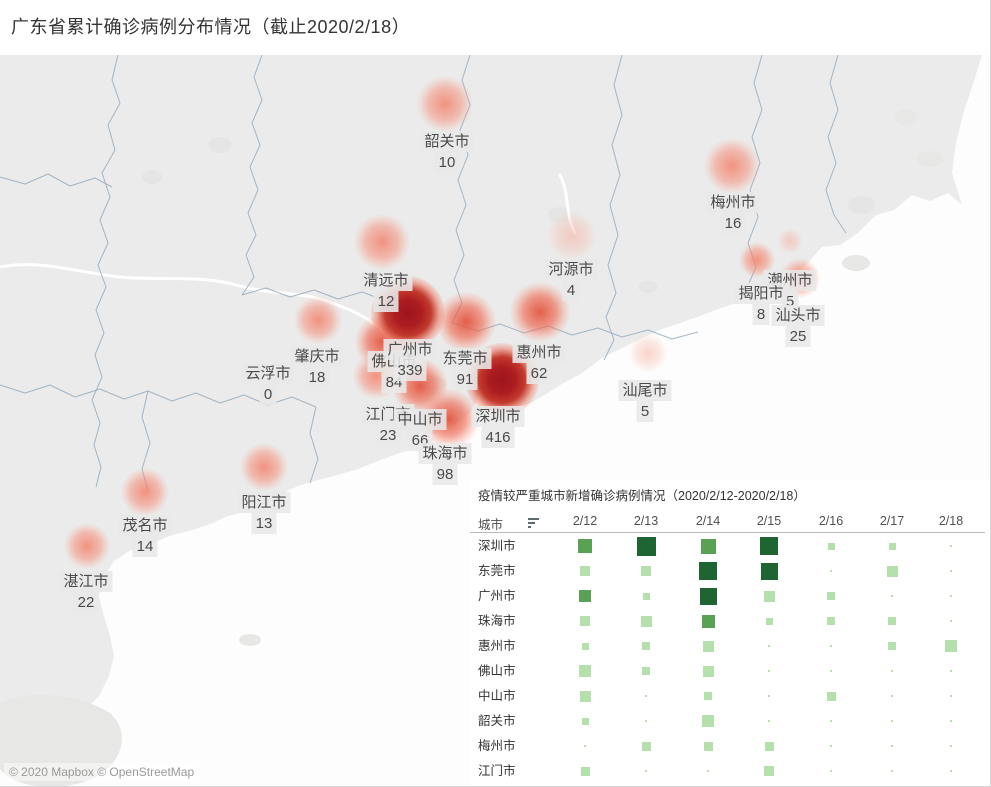 This screenshot has width=991, height=787. I want to click on heatmap-cell-江门市-2/12, so click(585, 771).